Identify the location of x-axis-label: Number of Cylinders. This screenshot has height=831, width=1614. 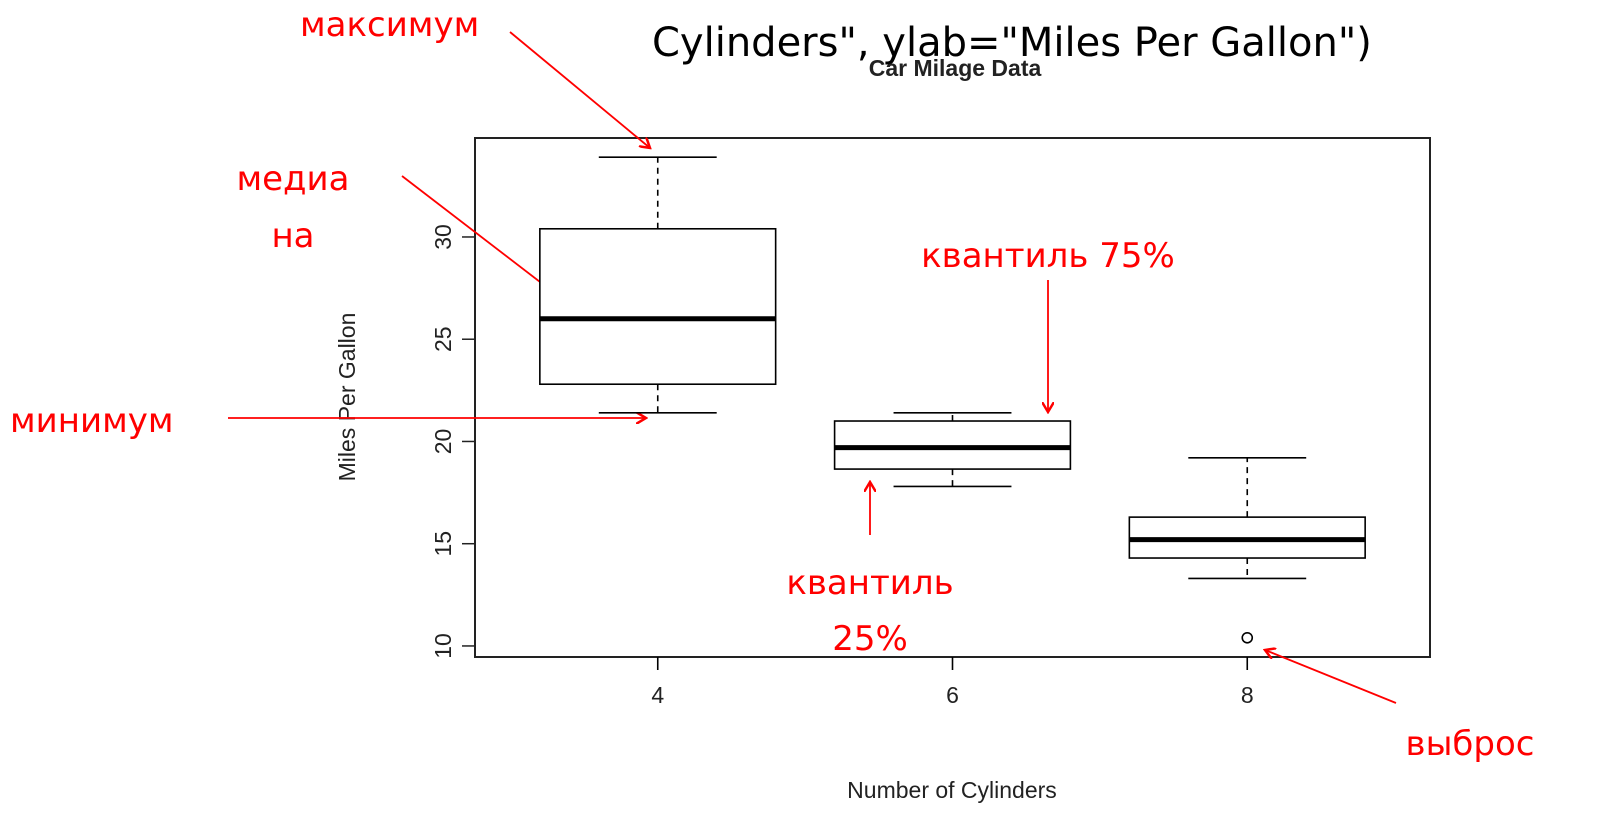
(952, 790).